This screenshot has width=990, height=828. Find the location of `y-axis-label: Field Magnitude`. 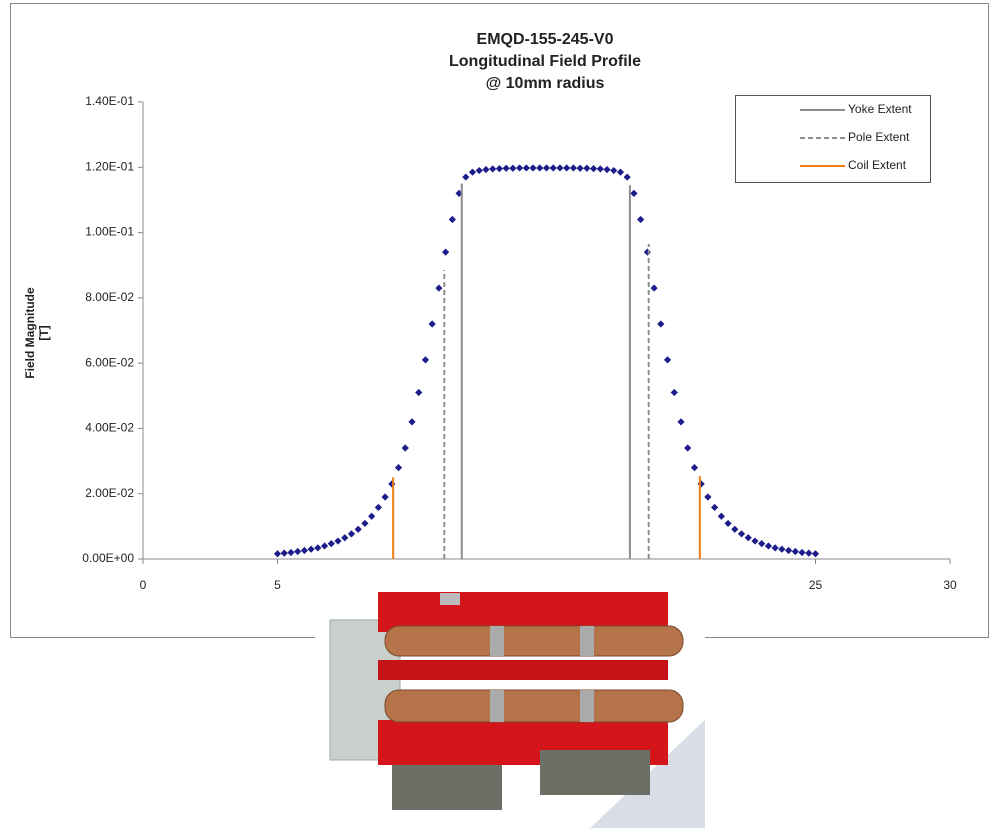

y-axis-label: Field Magnitude is located at coordinates (30, 333).